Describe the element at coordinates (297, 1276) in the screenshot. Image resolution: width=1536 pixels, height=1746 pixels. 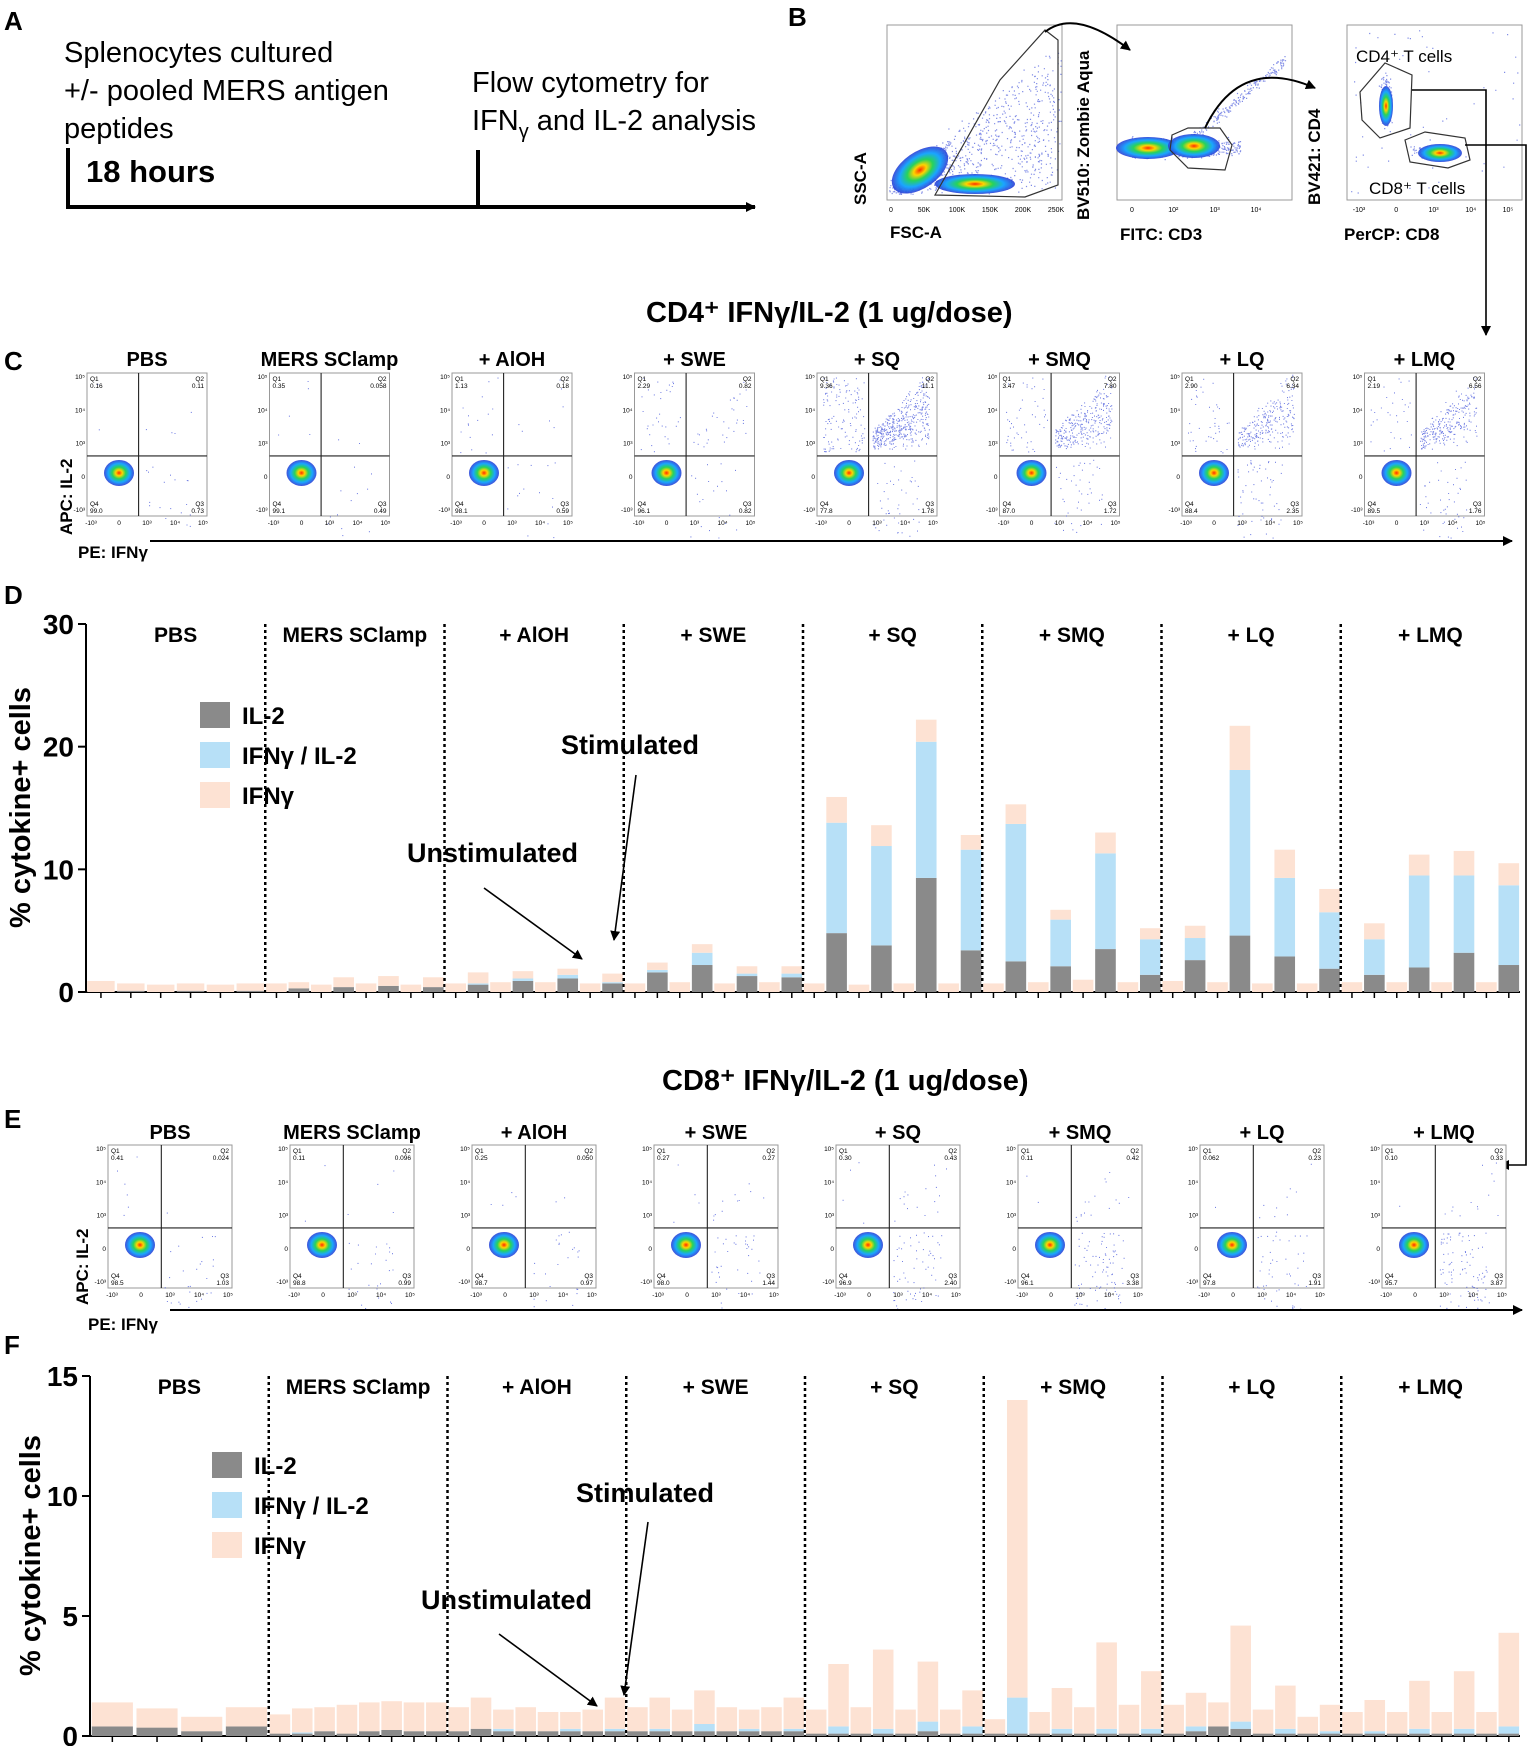
I see `quadrant-q4-label: Q4` at that location.